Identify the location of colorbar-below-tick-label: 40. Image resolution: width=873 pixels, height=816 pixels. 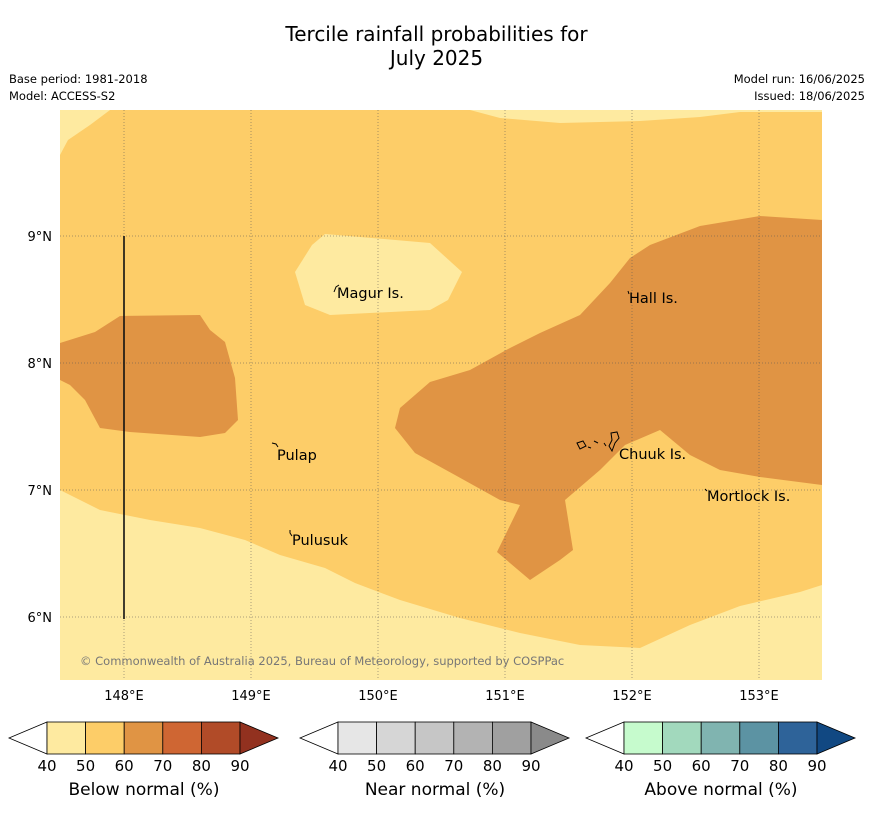
(46, 766).